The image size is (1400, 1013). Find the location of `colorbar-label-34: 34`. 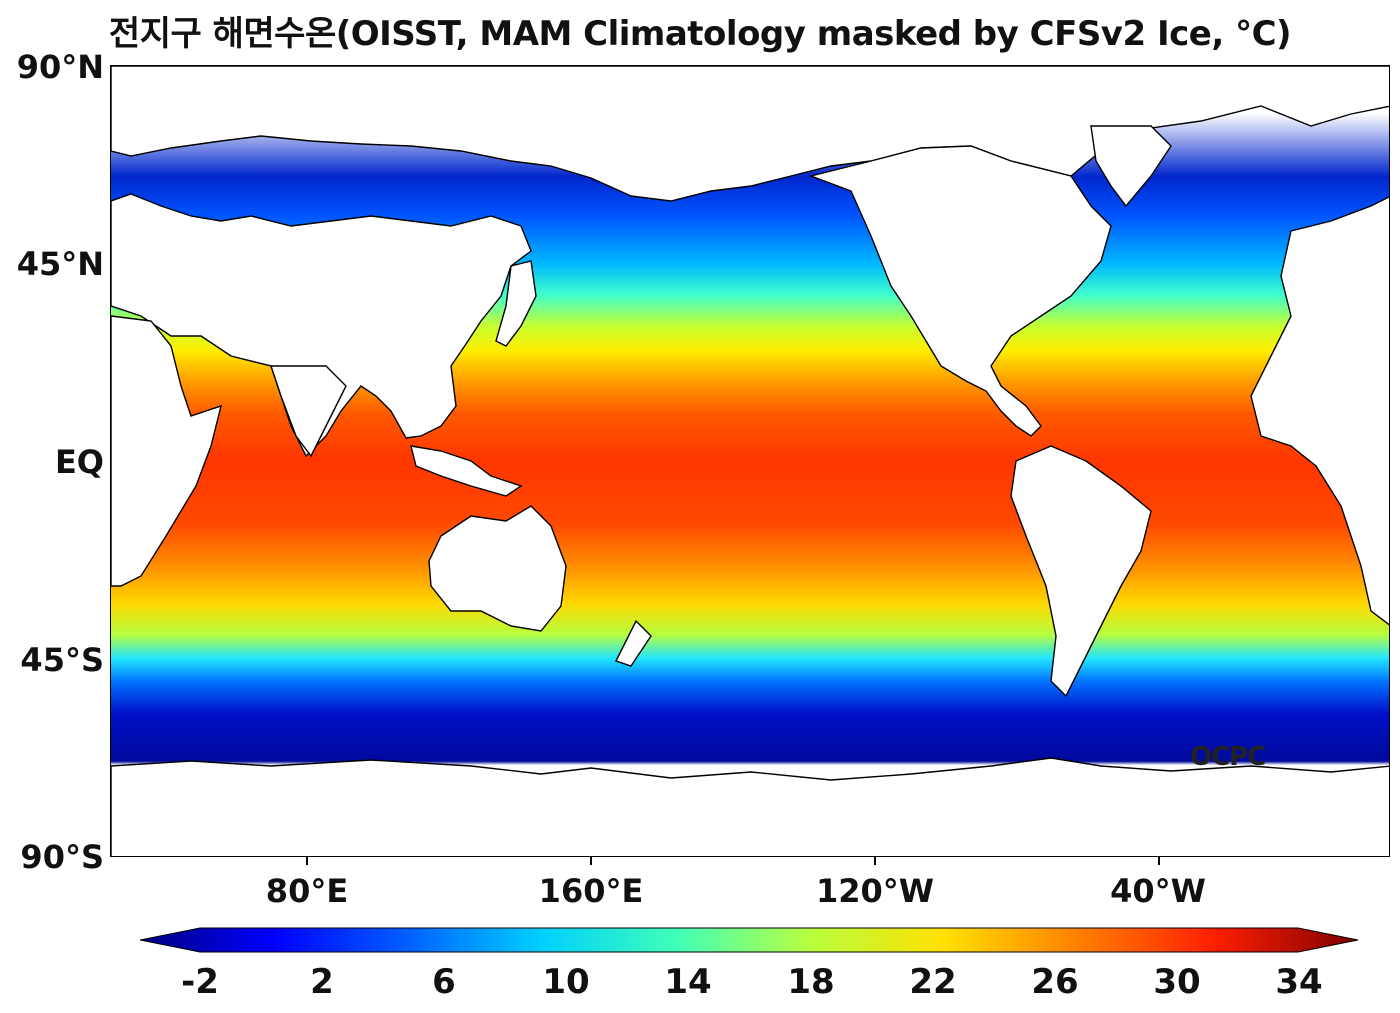

colorbar-label-34: 34 is located at coordinates (1299, 982).